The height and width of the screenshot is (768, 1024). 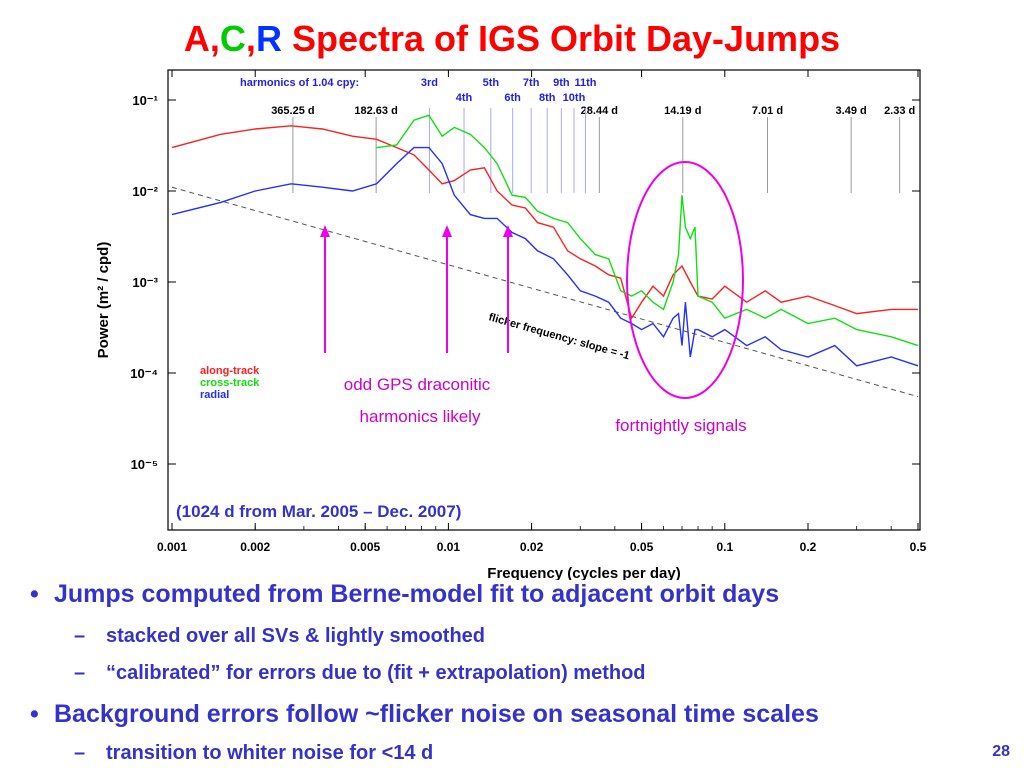 What do you see at coordinates (145, 282) in the screenshot?
I see `y-tick-label: 10⁻³` at bounding box center [145, 282].